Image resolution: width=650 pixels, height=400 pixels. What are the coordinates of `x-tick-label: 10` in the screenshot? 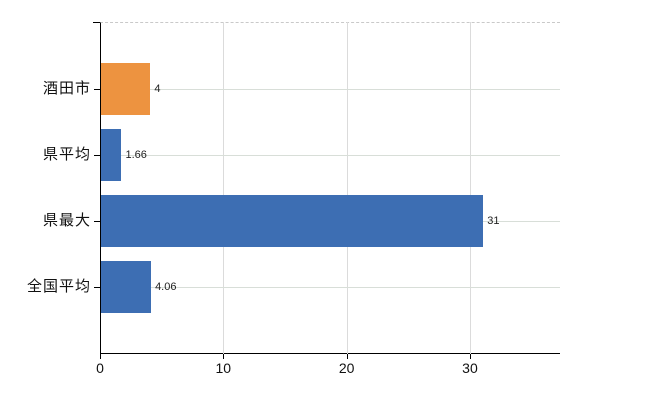 It's located at (223, 368).